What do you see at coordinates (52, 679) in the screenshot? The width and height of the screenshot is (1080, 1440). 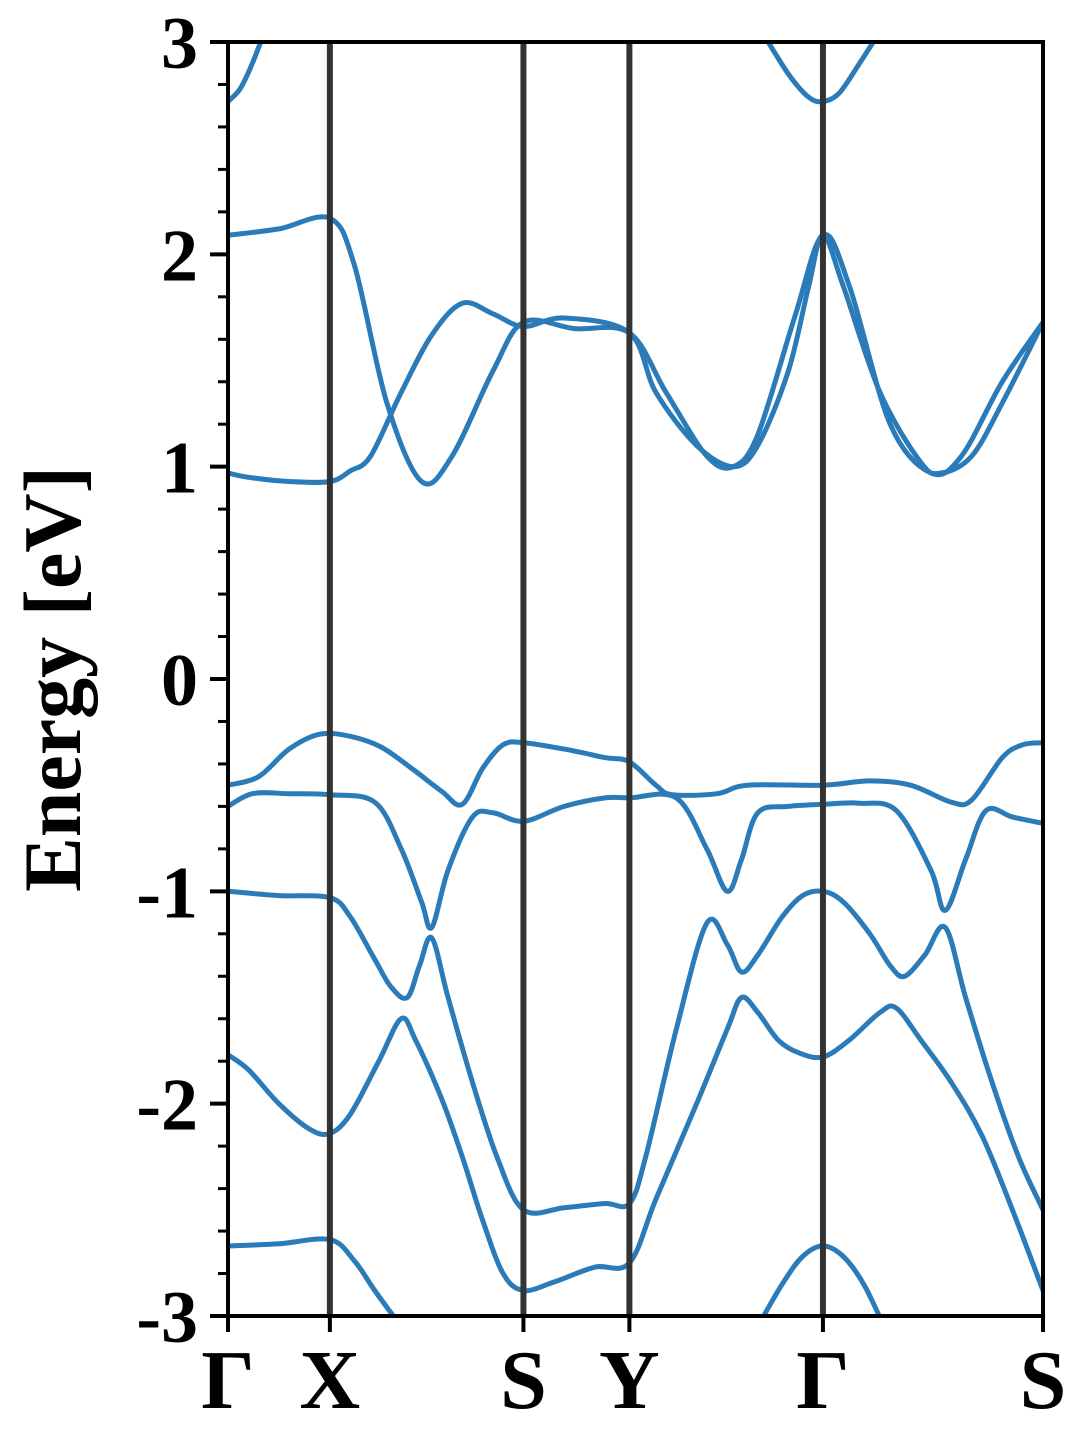 I see `y-axis-label: Energy [eV]` at bounding box center [52, 679].